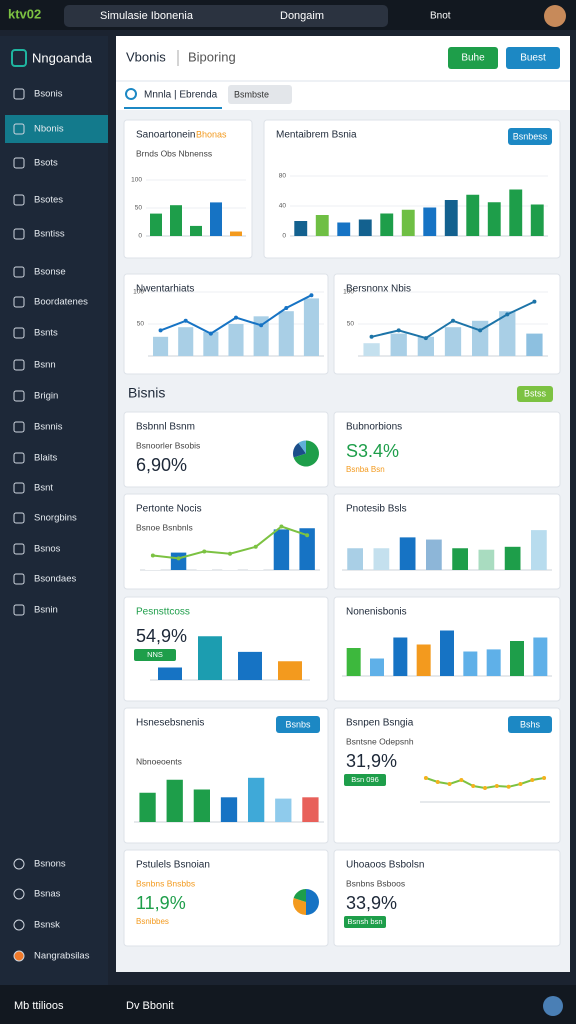  Describe the element at coordinates (55, 579) in the screenshot. I see `nav-item: Bsondaes` at that location.